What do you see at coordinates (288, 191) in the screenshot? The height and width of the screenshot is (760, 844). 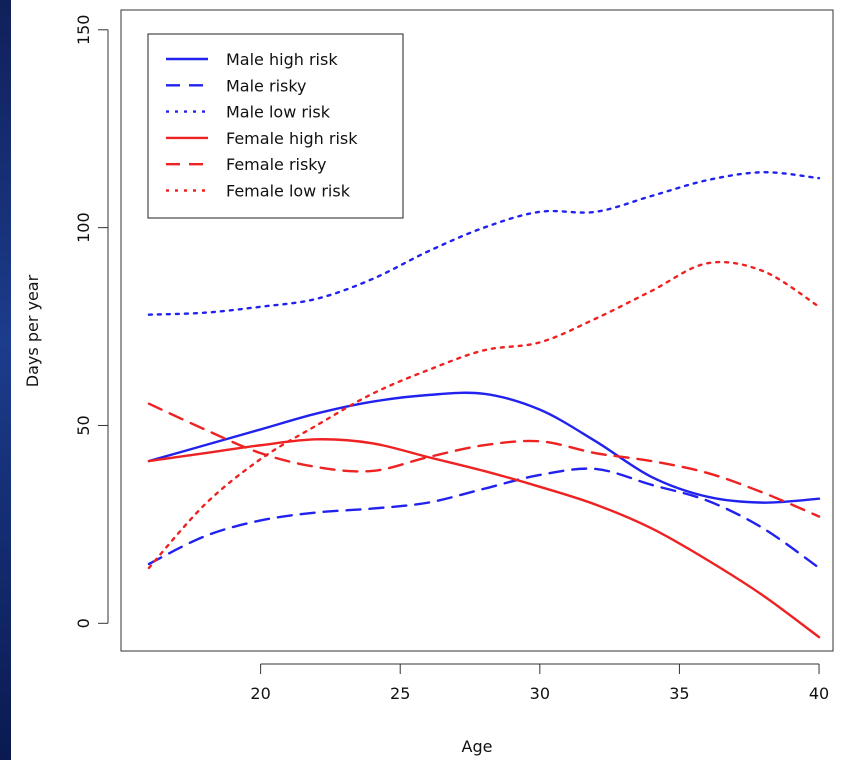 I see `legend-label: Female low risk` at bounding box center [288, 191].